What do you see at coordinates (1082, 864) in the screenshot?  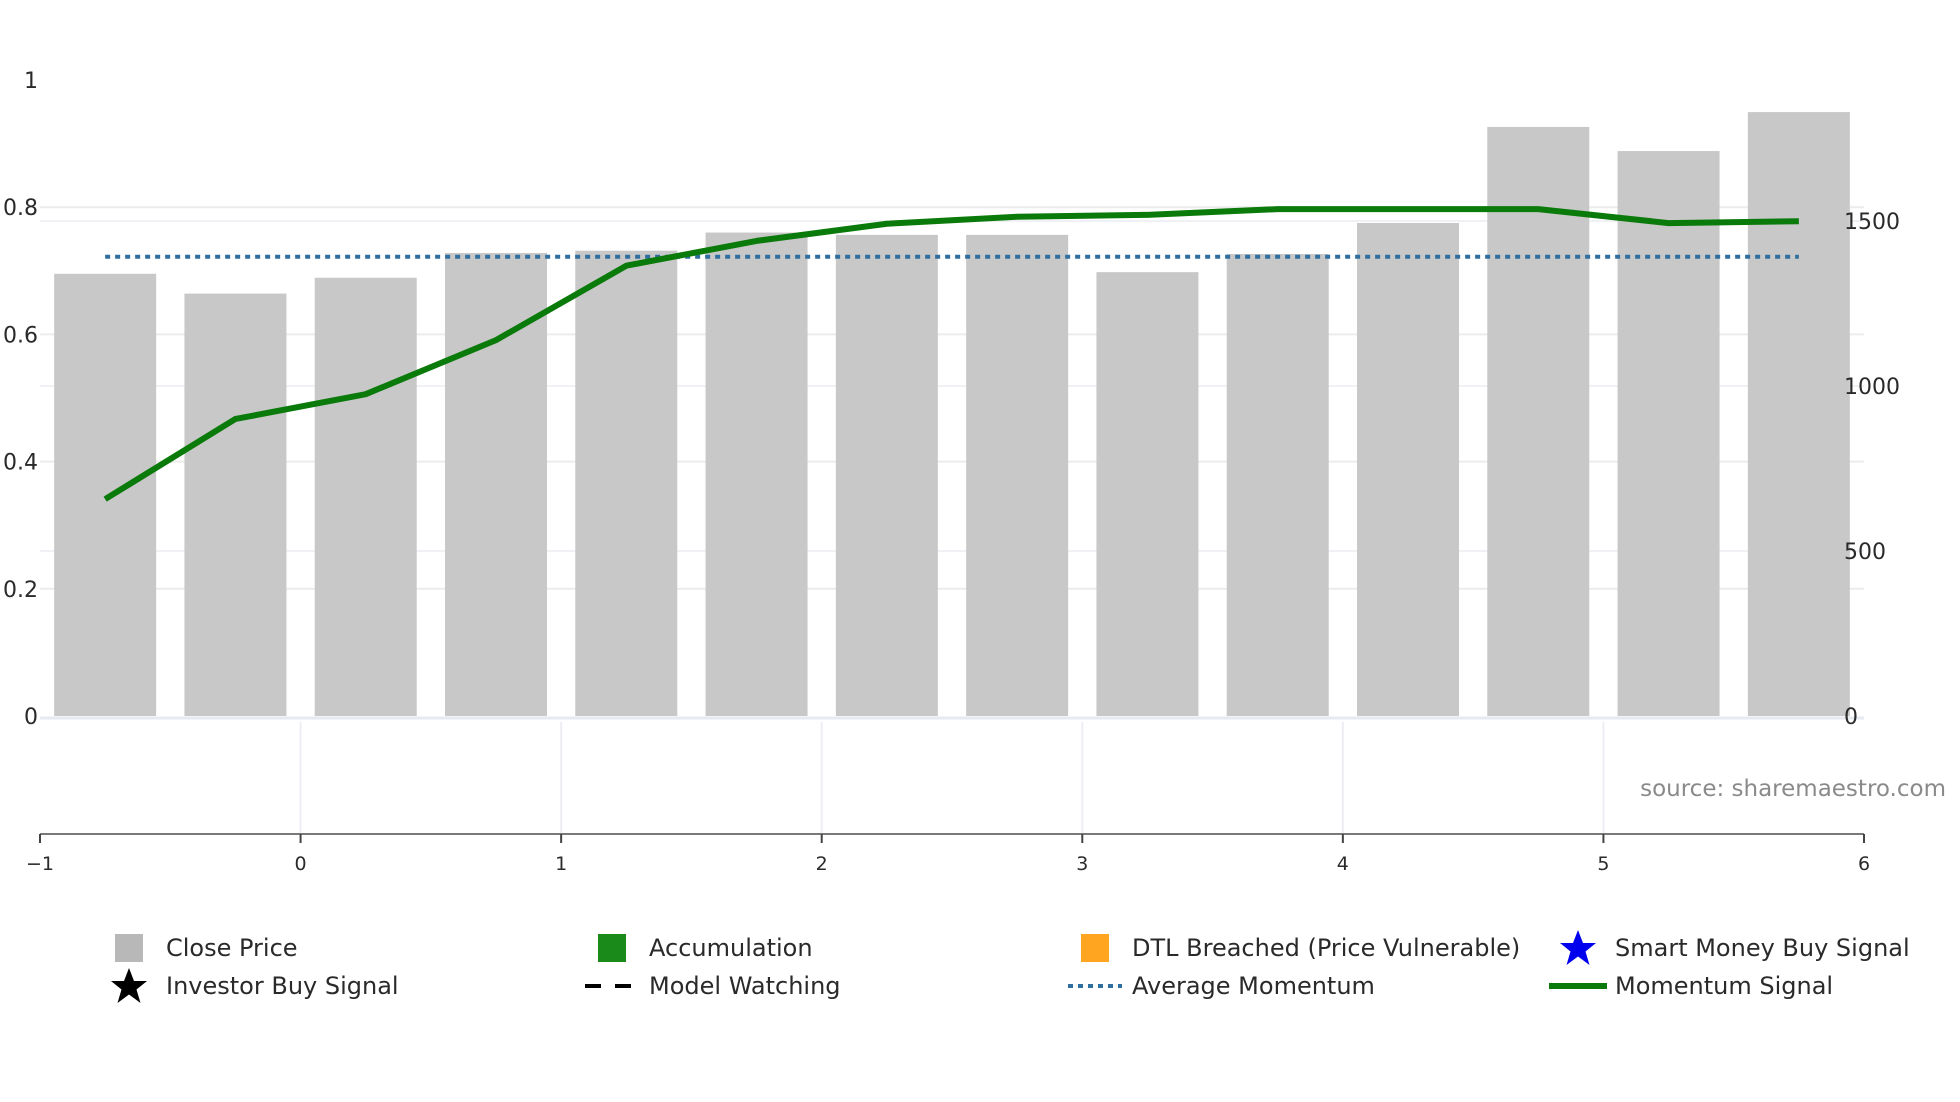 I see `x-tick-label: 3` at bounding box center [1082, 864].